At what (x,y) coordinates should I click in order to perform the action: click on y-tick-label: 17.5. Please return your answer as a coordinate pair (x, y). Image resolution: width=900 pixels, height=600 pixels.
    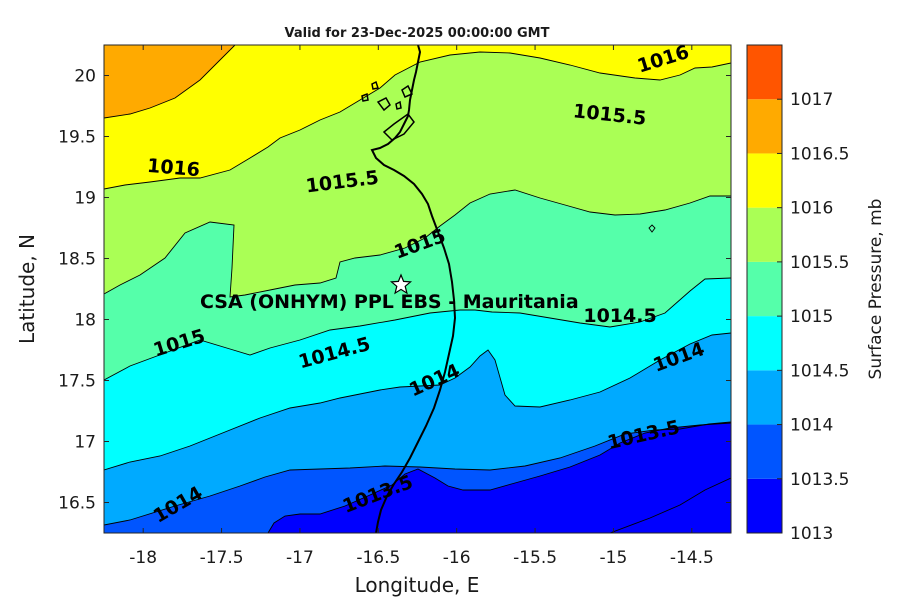
    Looking at the image, I should click on (77, 382).